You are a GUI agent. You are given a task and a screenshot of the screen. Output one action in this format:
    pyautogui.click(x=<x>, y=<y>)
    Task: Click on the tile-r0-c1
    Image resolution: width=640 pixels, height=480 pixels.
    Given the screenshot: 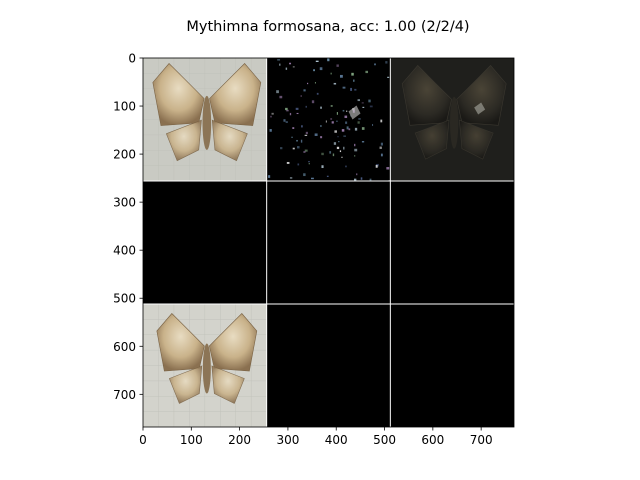 What is the action you would take?
    pyautogui.click(x=329, y=121)
    